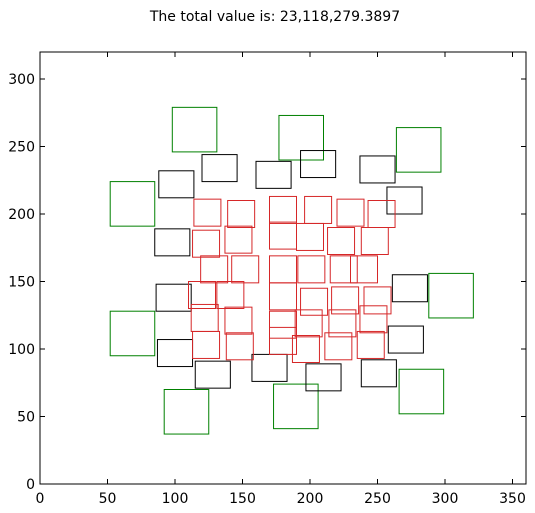  What do you see at coordinates (377, 499) in the screenshot?
I see `x-tick-label-5: 250` at bounding box center [377, 499].